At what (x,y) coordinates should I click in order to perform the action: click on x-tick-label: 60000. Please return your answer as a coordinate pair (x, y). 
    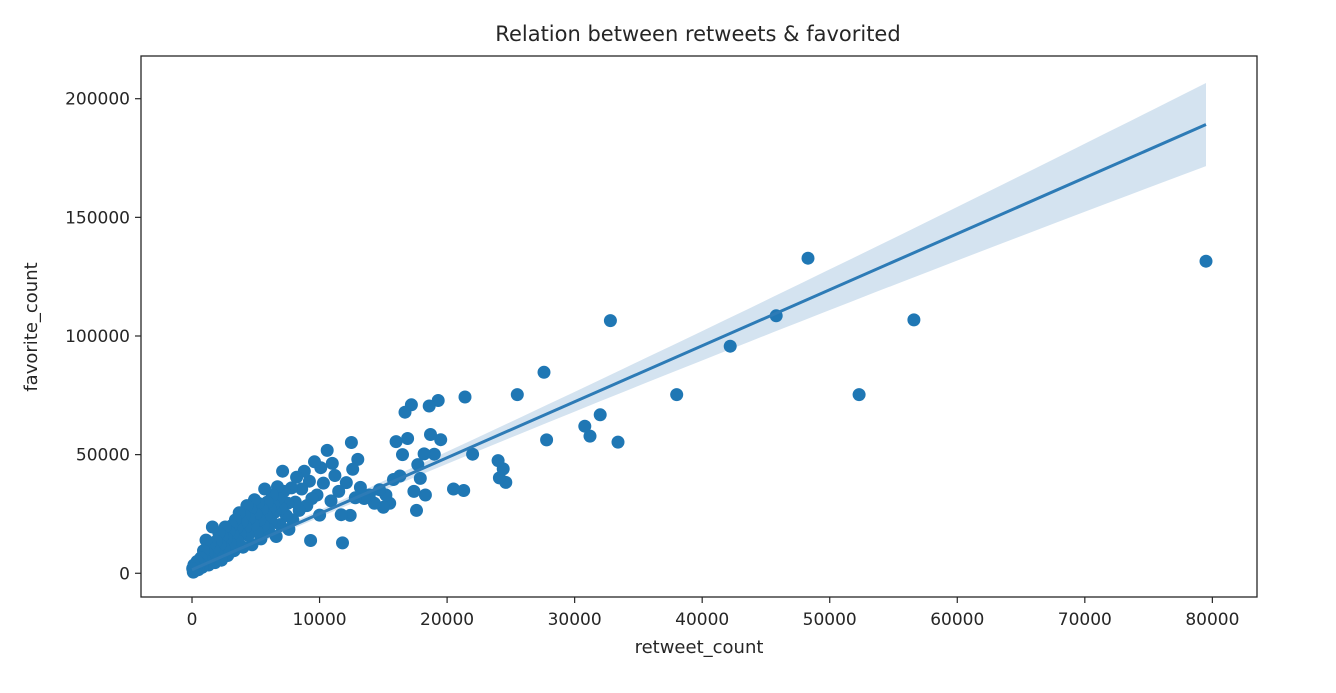
    Looking at the image, I should click on (957, 620).